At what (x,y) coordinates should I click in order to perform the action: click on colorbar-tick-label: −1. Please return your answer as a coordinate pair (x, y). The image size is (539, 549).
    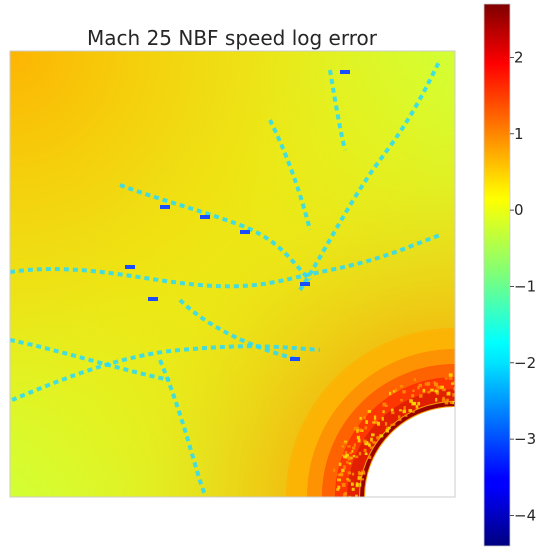
    Looking at the image, I should click on (525, 286).